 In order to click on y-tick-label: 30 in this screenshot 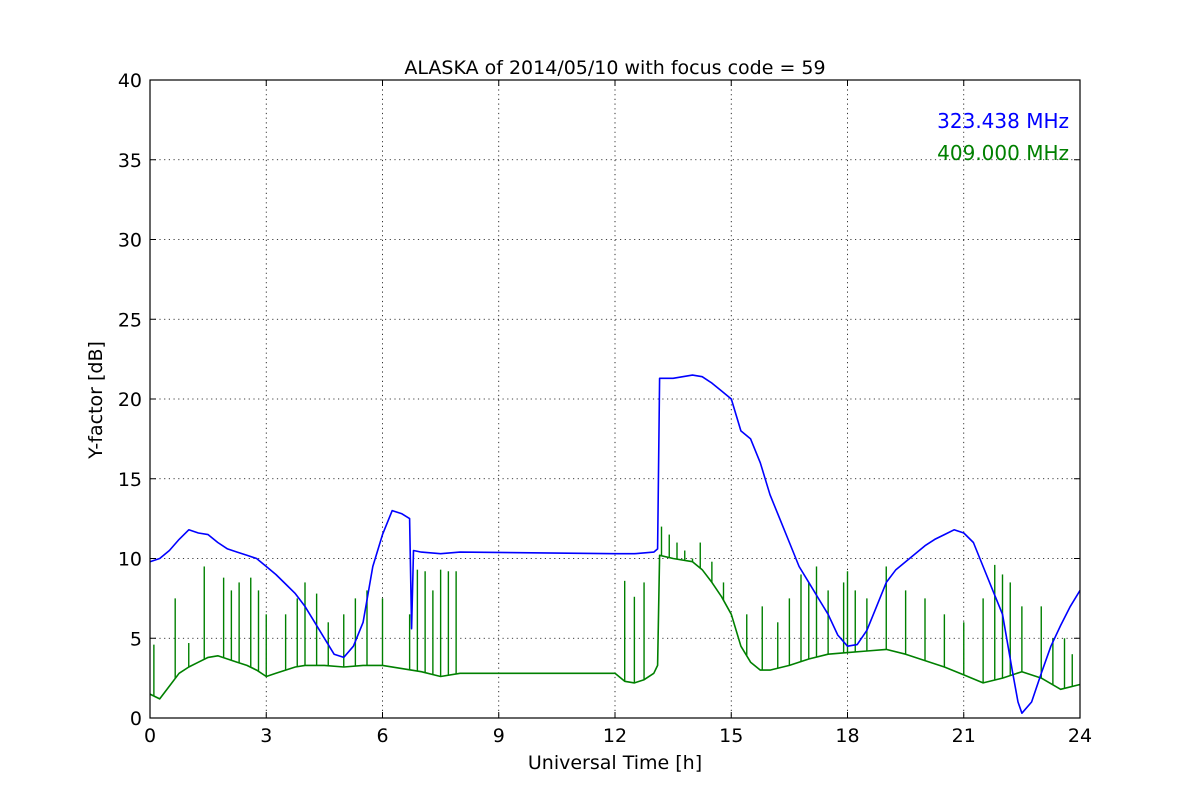, I will do `click(130, 241)`.